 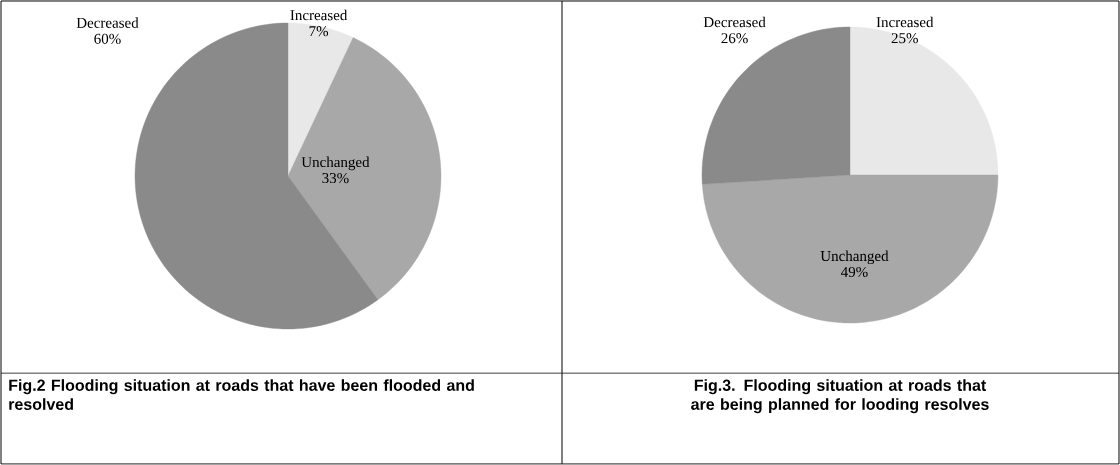 What do you see at coordinates (107, 38) in the screenshot?
I see `data-label: 60%` at bounding box center [107, 38].